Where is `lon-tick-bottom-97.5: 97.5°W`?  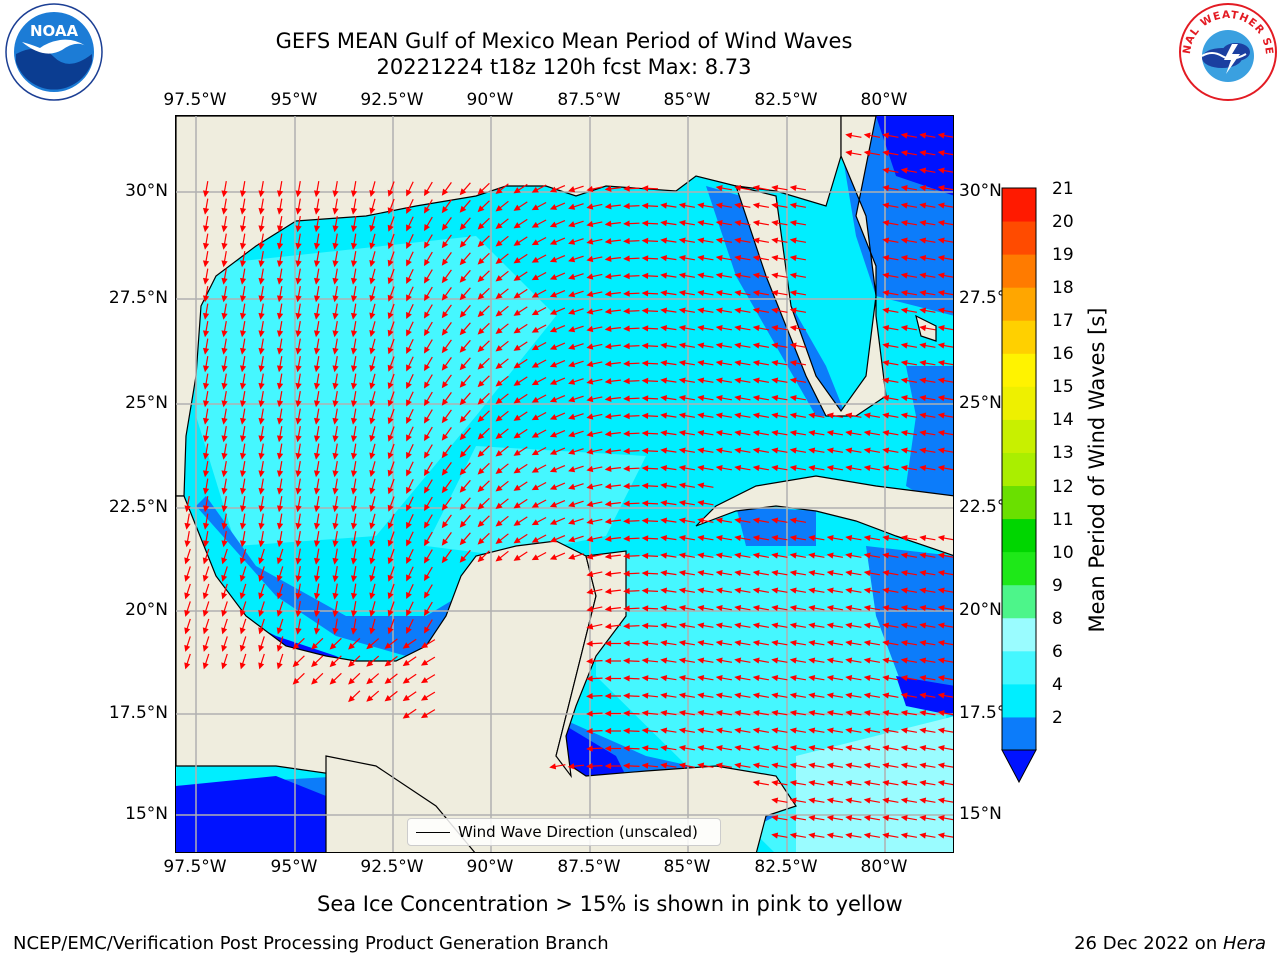
lon-tick-bottom-97.5: 97.5°W is located at coordinates (195, 867).